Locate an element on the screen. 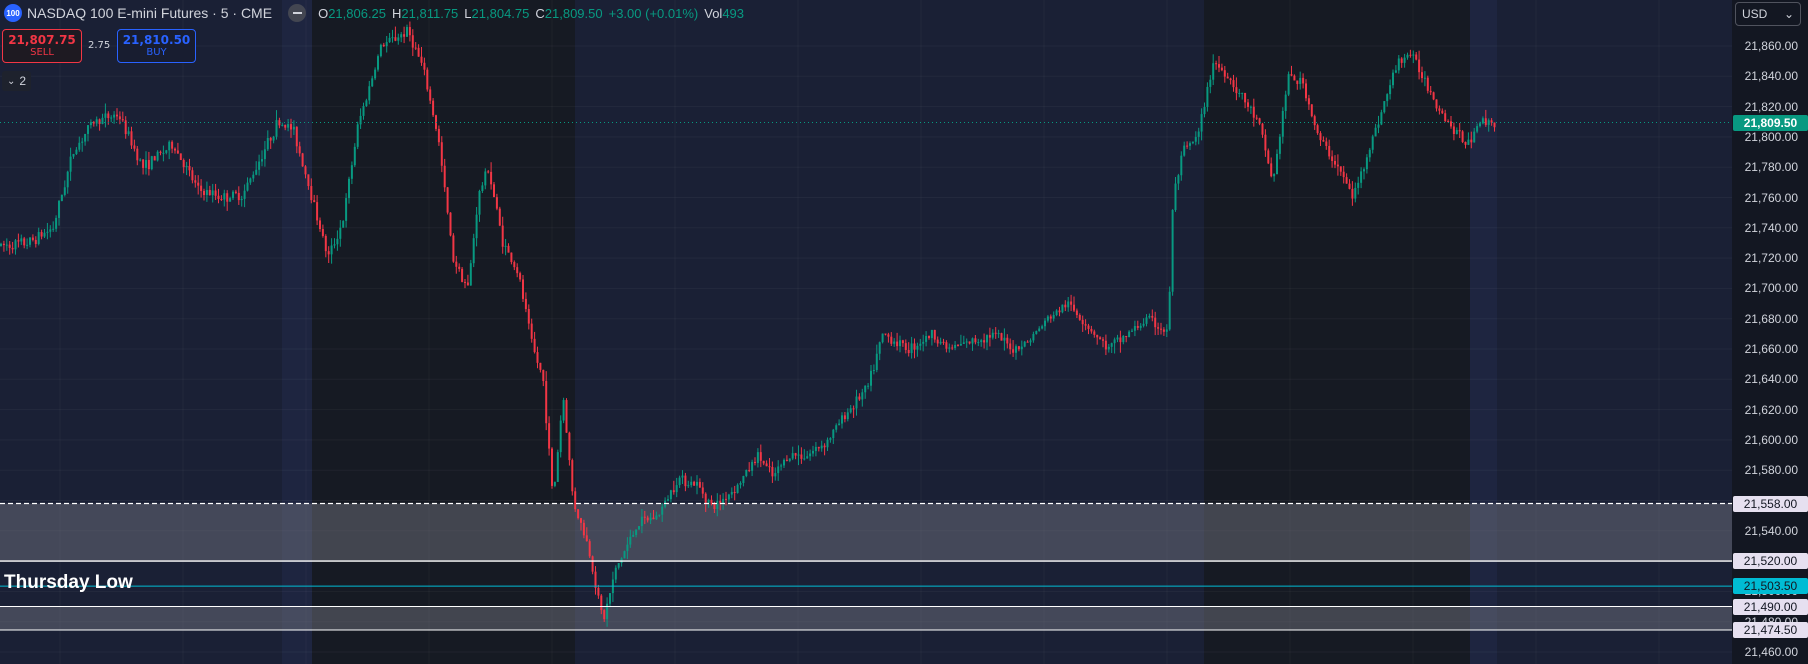 The image size is (1808, 664). price-zone is located at coordinates (866, 618).